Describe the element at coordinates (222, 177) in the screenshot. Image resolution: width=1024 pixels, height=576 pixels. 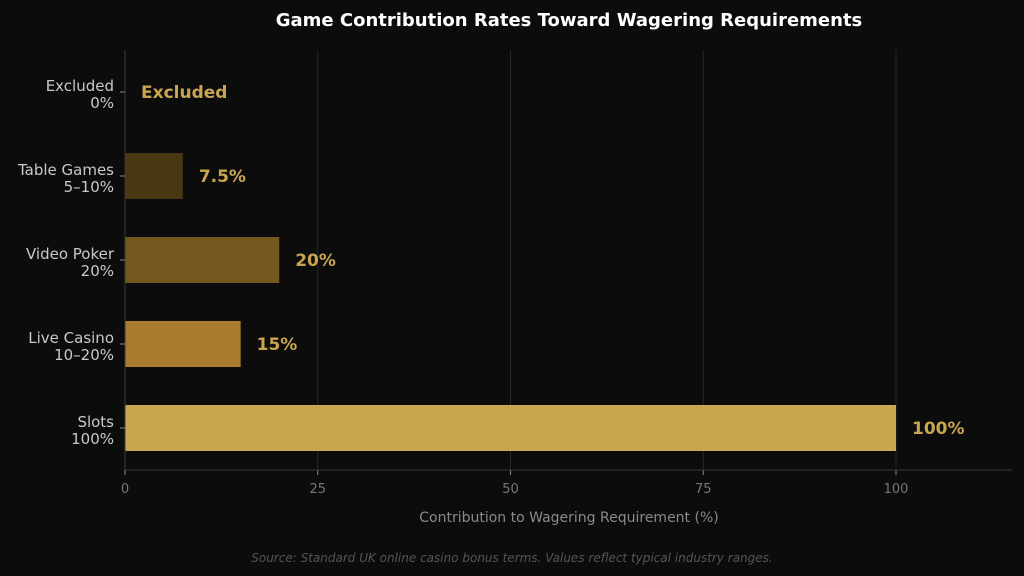
I see `value-label: 7.5%` at that location.